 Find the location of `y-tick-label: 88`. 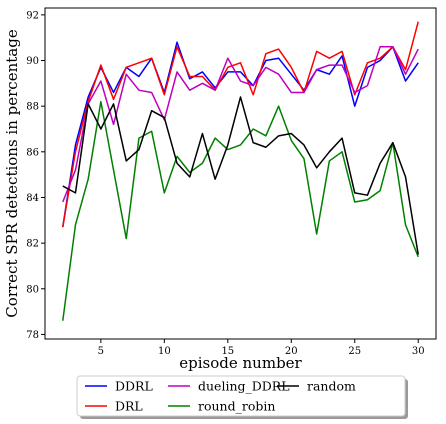

y-tick-label: 88 is located at coordinates (32, 107).